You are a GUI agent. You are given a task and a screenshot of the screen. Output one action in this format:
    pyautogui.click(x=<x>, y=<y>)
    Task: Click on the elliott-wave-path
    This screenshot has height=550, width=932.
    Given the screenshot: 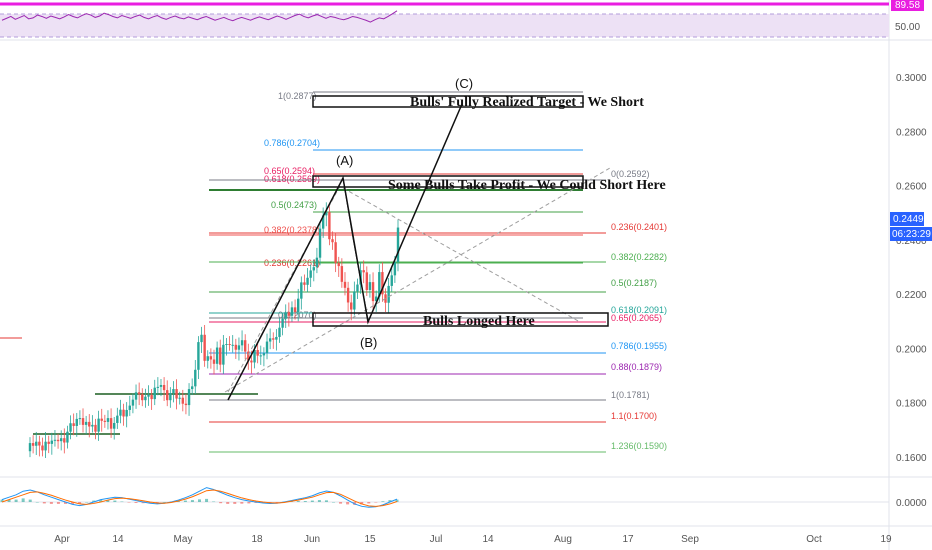 What is the action you would take?
    pyautogui.click(x=345, y=252)
    